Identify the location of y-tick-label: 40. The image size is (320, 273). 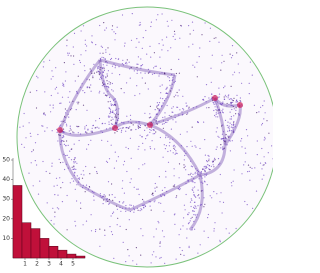
(6, 179).